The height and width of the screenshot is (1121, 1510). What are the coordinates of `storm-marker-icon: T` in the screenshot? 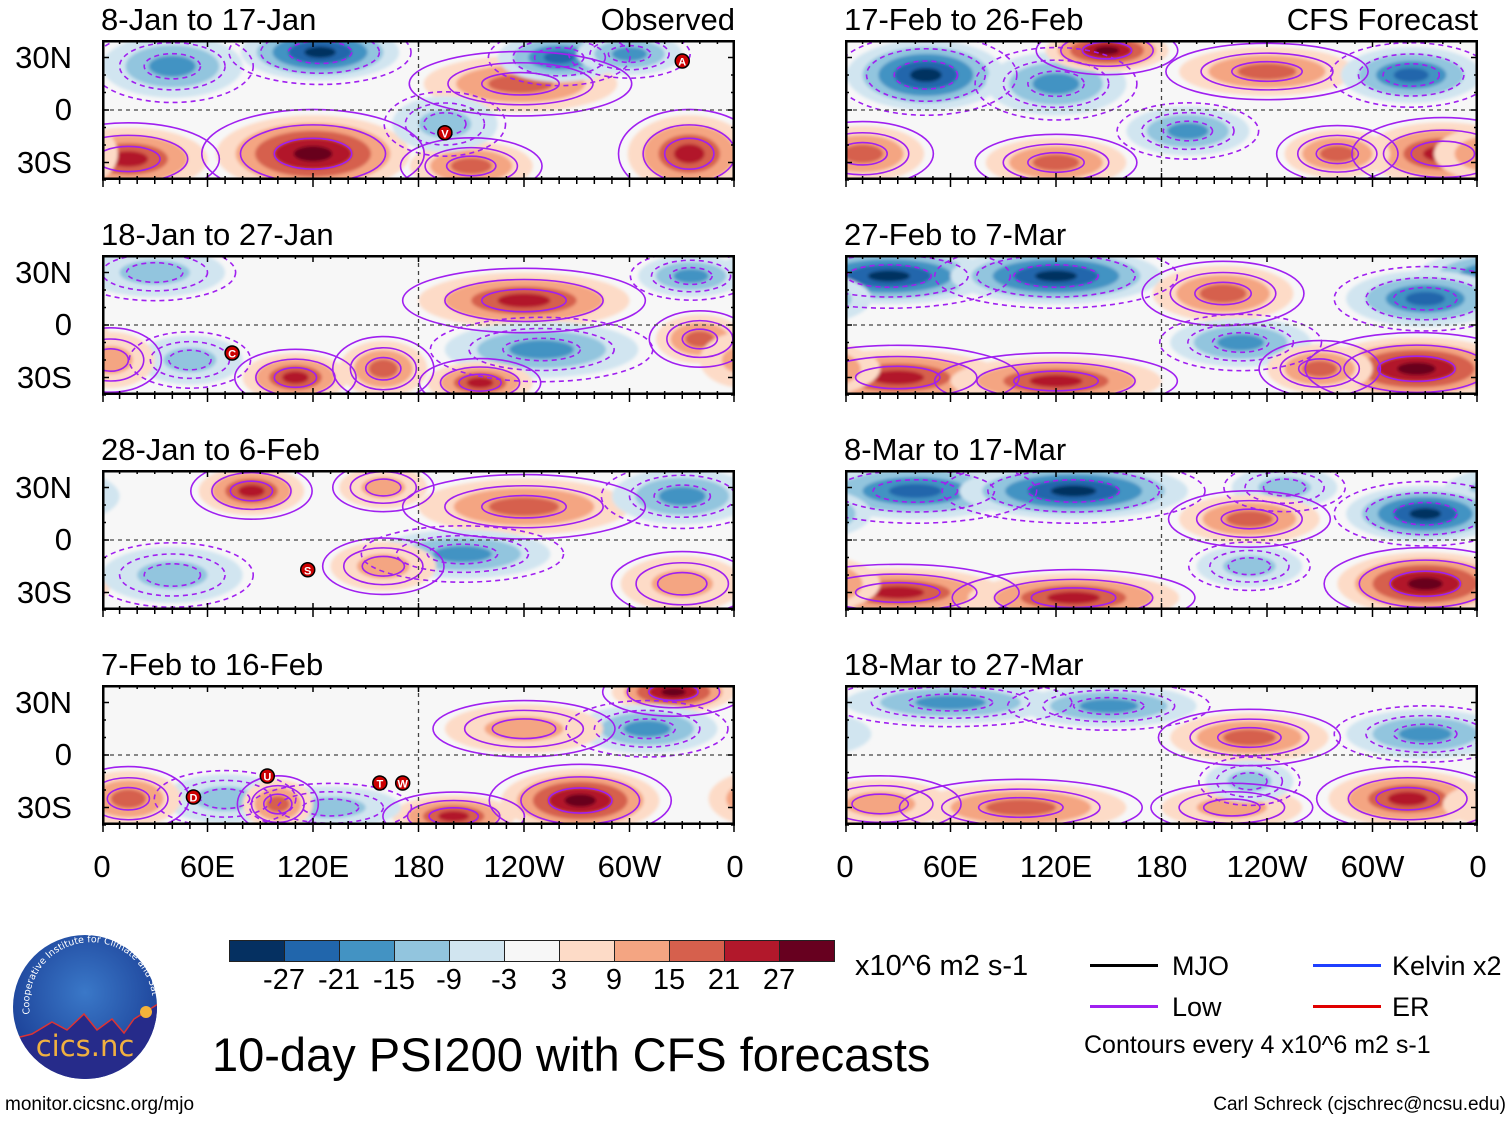 It's located at (380, 783).